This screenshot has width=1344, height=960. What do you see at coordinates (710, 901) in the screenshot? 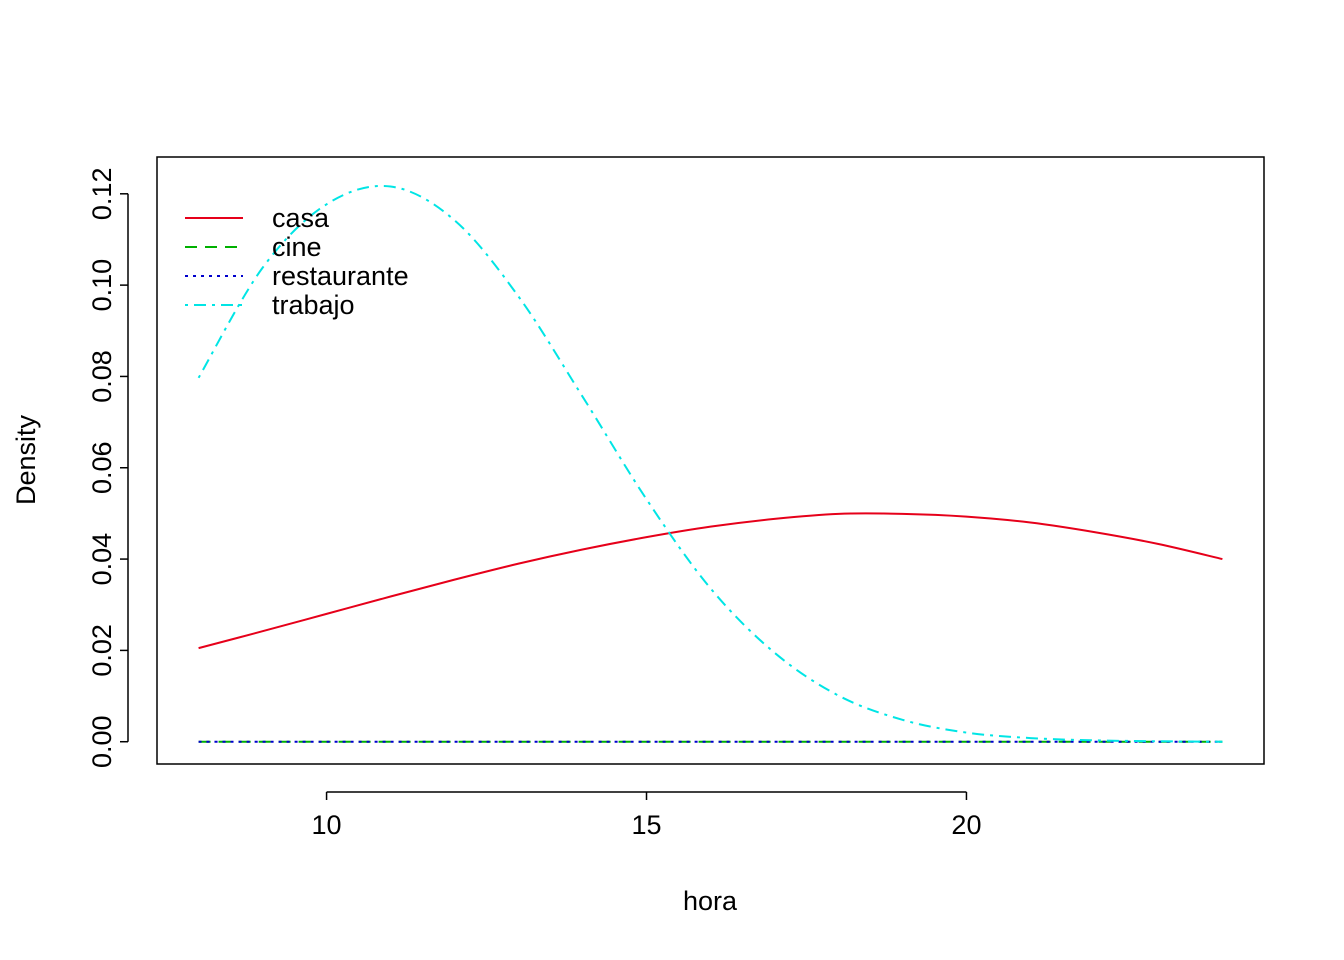
I see `x-axis-title: hora` at bounding box center [710, 901].